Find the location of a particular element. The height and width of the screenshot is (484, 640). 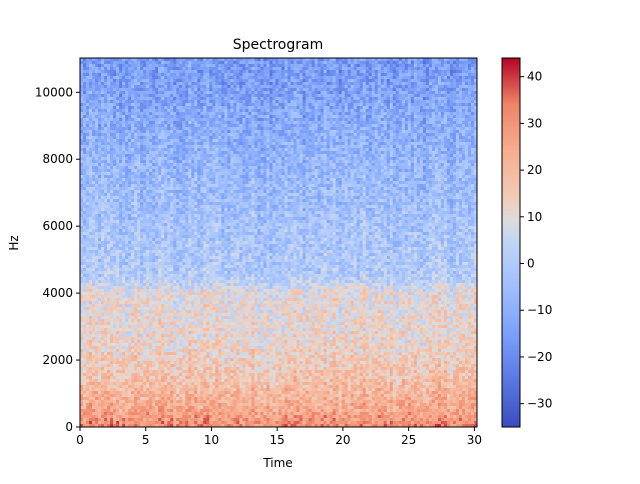

y-axis-label: Hz is located at coordinates (14, 242).